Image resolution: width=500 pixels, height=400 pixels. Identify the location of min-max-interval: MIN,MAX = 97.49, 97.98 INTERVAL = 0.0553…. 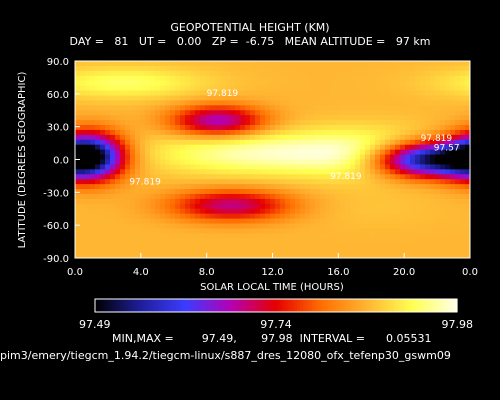
(272, 338).